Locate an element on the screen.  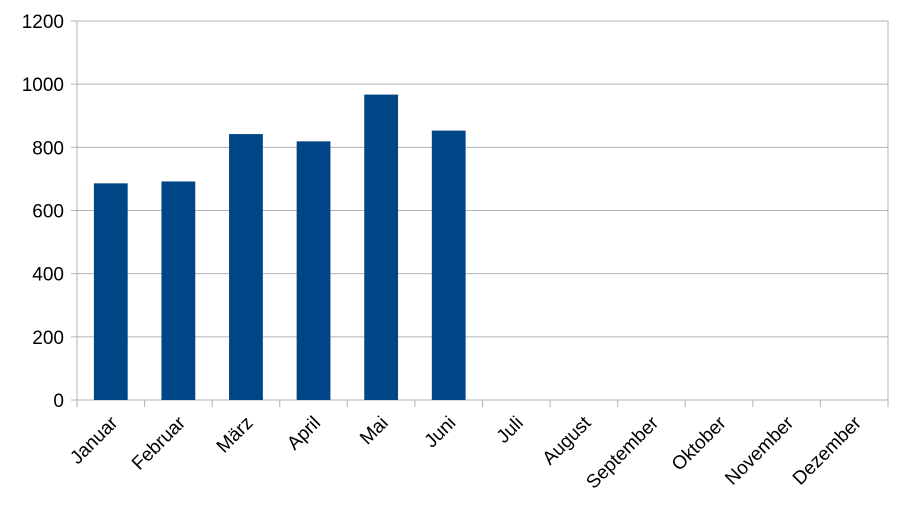
bar-märz is located at coordinates (246, 267).